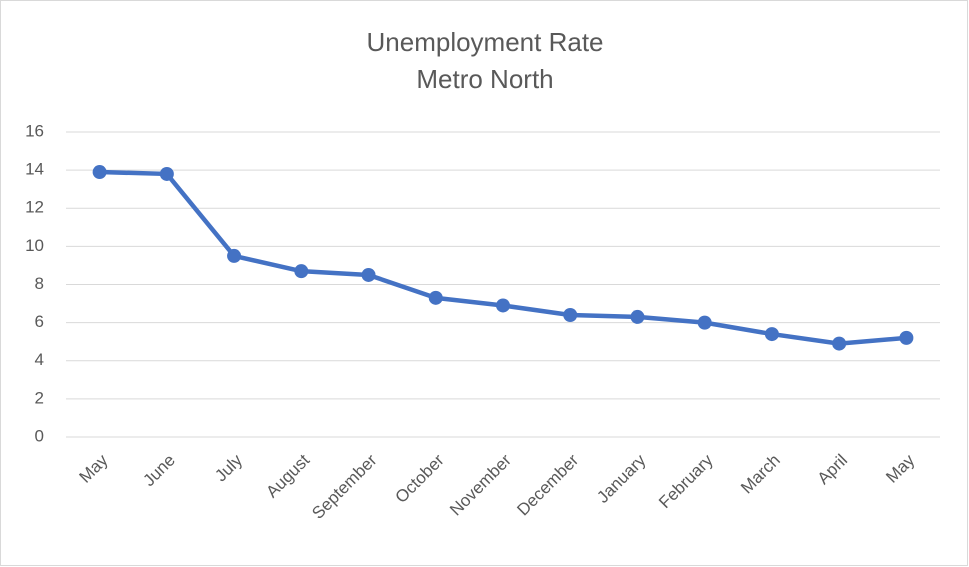 This screenshot has height=567, width=969. What do you see at coordinates (39, 321) in the screenshot?
I see `y-tick-label: 6` at bounding box center [39, 321].